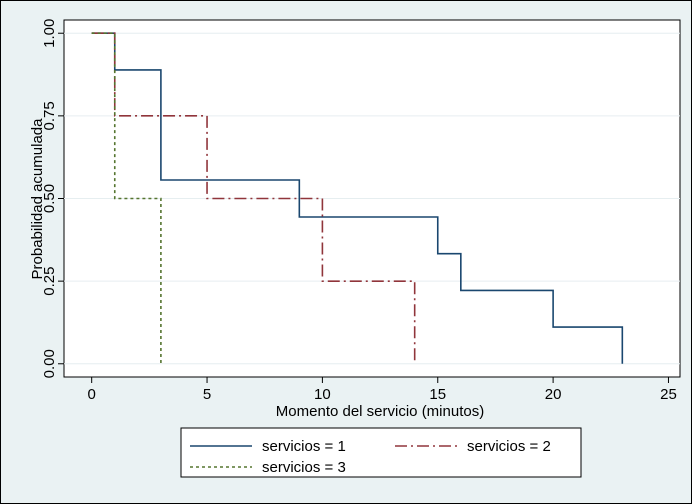 The image size is (692, 504). Describe the element at coordinates (509, 446) in the screenshot. I see `legend-label-servicios-2: servicios = 2` at that location.